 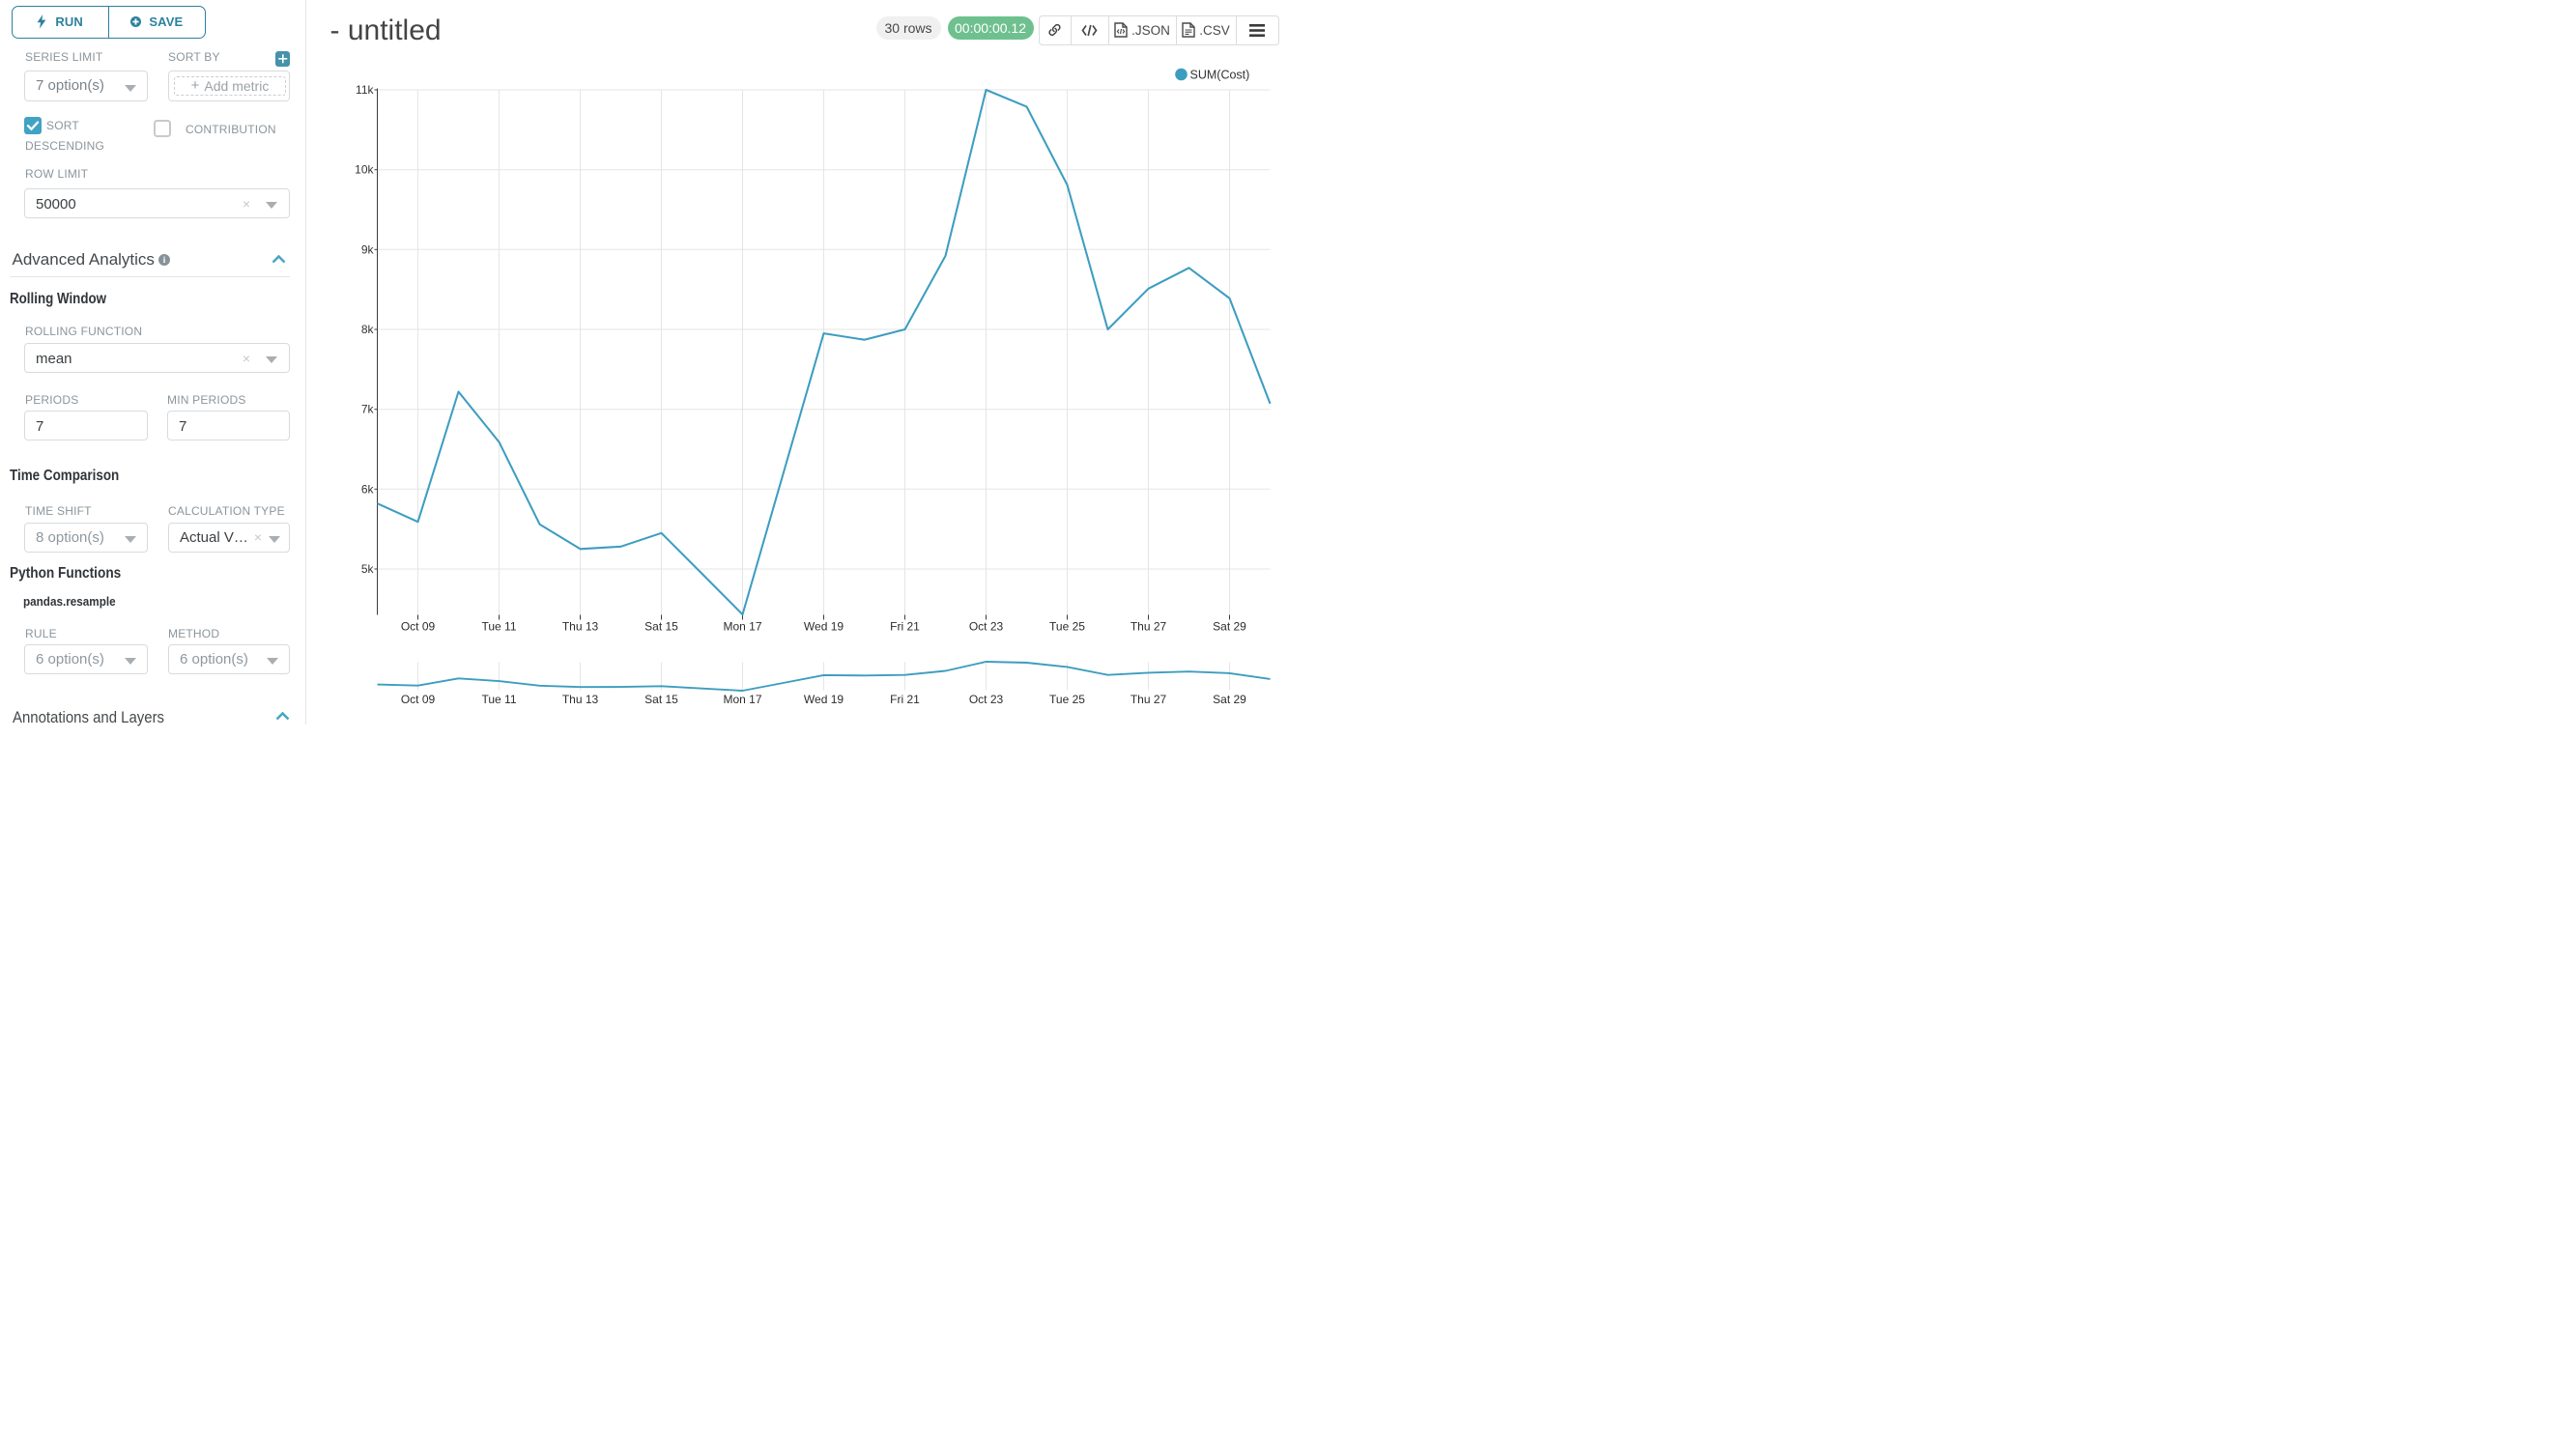 I want to click on svg-text: 6k, so click(x=368, y=489).